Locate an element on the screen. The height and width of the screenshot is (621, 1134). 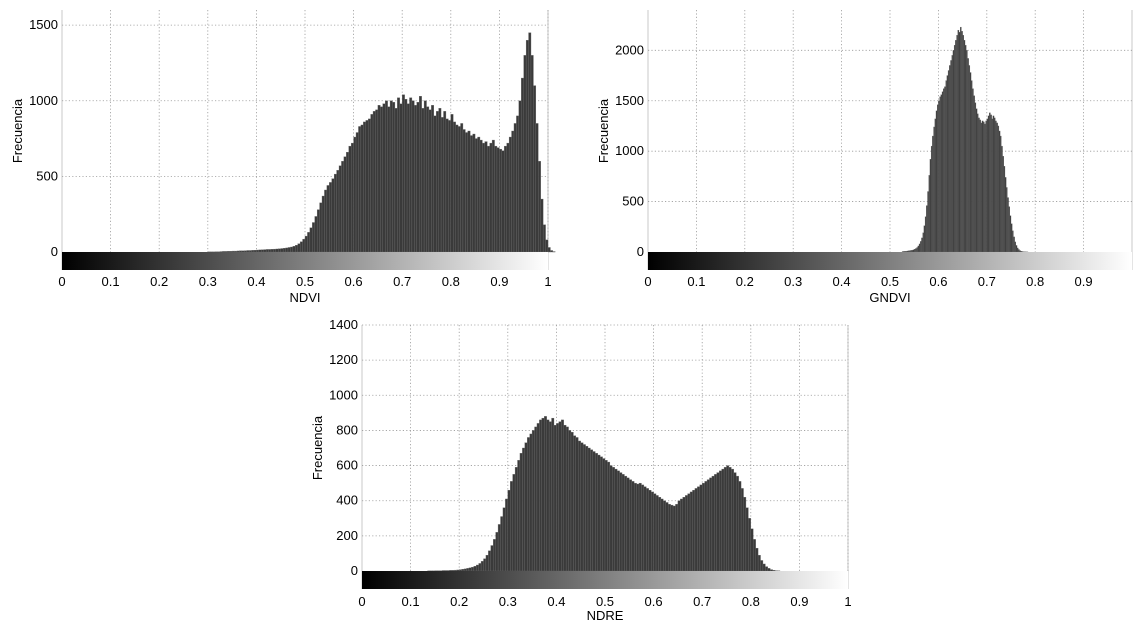
x-tick-label: 0.3 is located at coordinates (793, 281).